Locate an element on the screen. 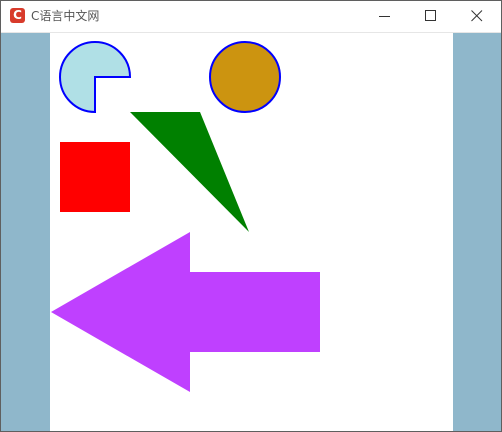 The height and width of the screenshot is (432, 502). maximize-button is located at coordinates (431, 16).